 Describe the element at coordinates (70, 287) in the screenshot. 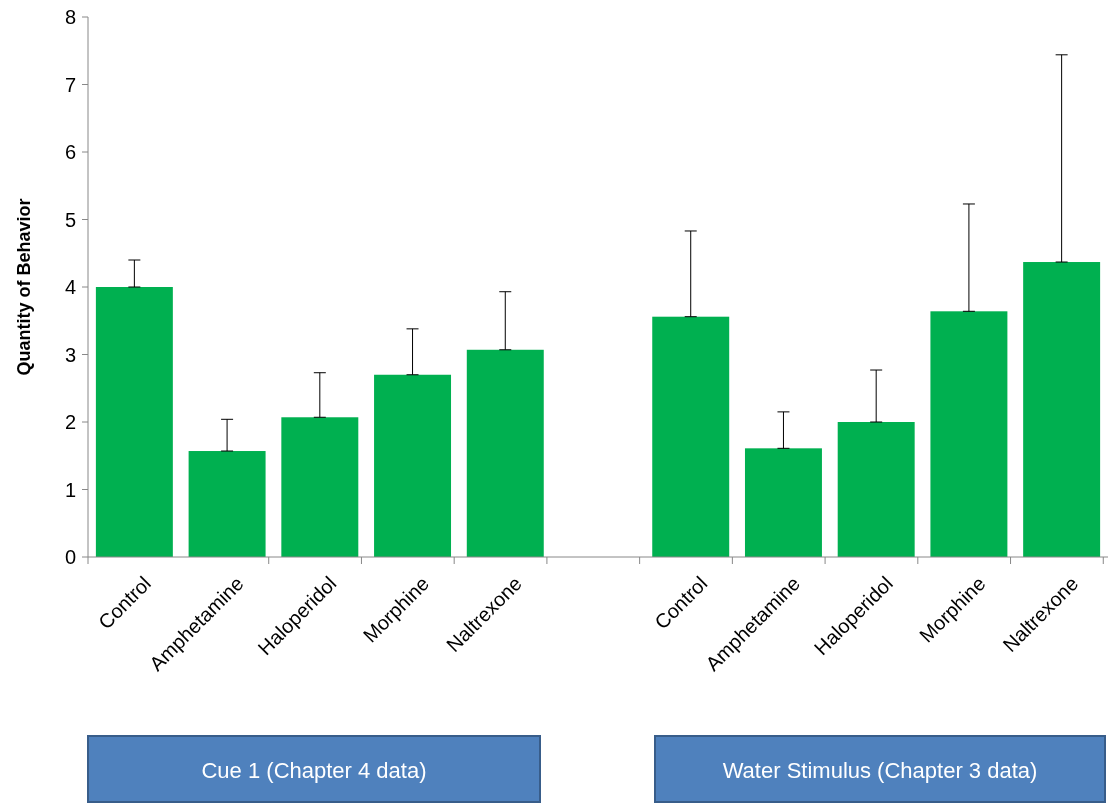

I see `y-tick-label: 4` at that location.